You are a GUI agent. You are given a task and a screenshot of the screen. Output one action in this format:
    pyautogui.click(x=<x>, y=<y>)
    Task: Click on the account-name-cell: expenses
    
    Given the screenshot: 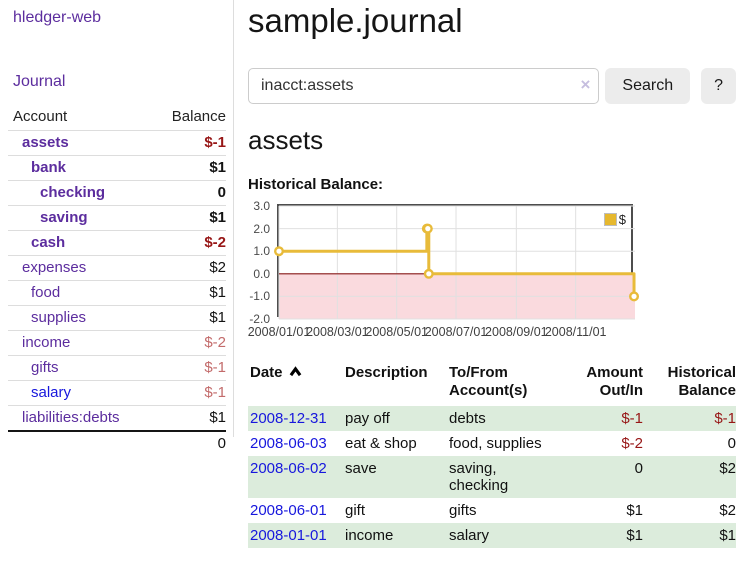 What is the action you would take?
    pyautogui.click(x=79, y=268)
    